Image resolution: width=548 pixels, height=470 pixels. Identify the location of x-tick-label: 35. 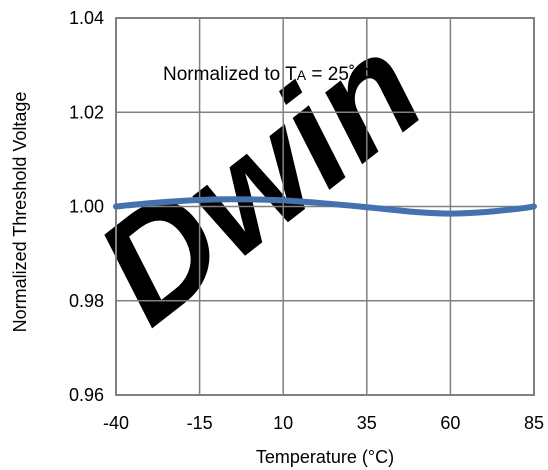
(367, 423).